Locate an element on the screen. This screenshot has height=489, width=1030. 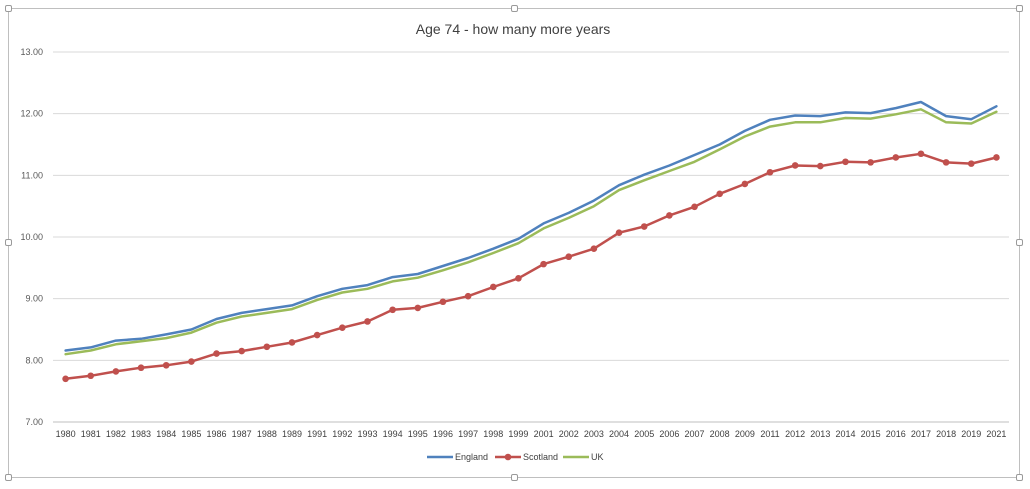
x-tick-label: 2019 is located at coordinates (971, 434).